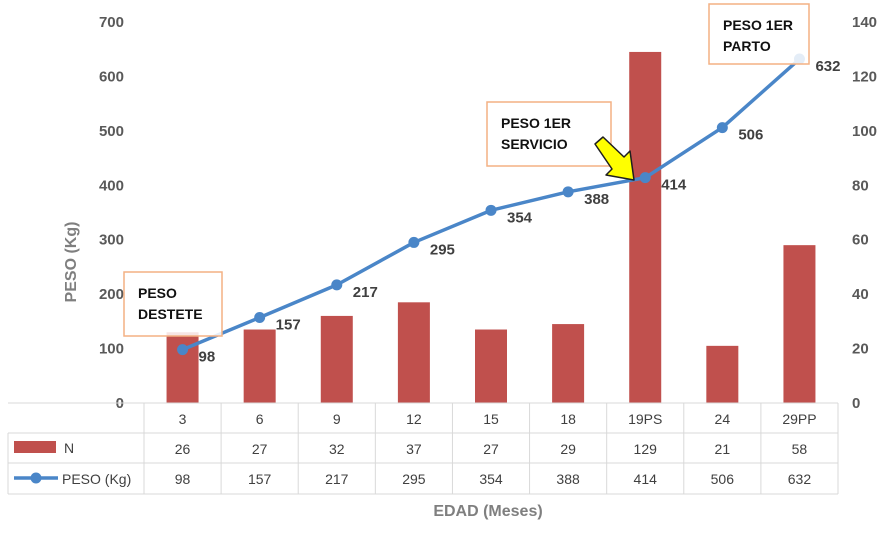  Describe the element at coordinates (71, 262) in the screenshot. I see `y-axis-title: PESO (Kg)` at that location.